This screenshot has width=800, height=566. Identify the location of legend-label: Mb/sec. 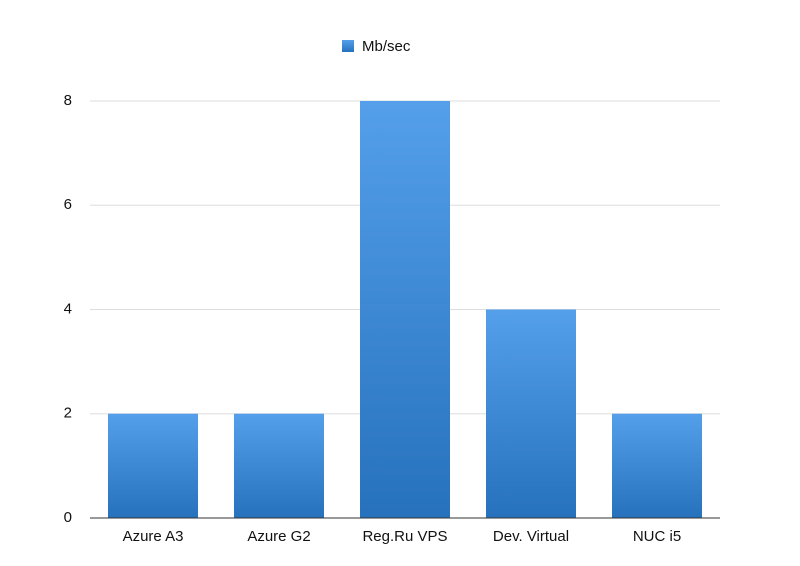
(386, 46).